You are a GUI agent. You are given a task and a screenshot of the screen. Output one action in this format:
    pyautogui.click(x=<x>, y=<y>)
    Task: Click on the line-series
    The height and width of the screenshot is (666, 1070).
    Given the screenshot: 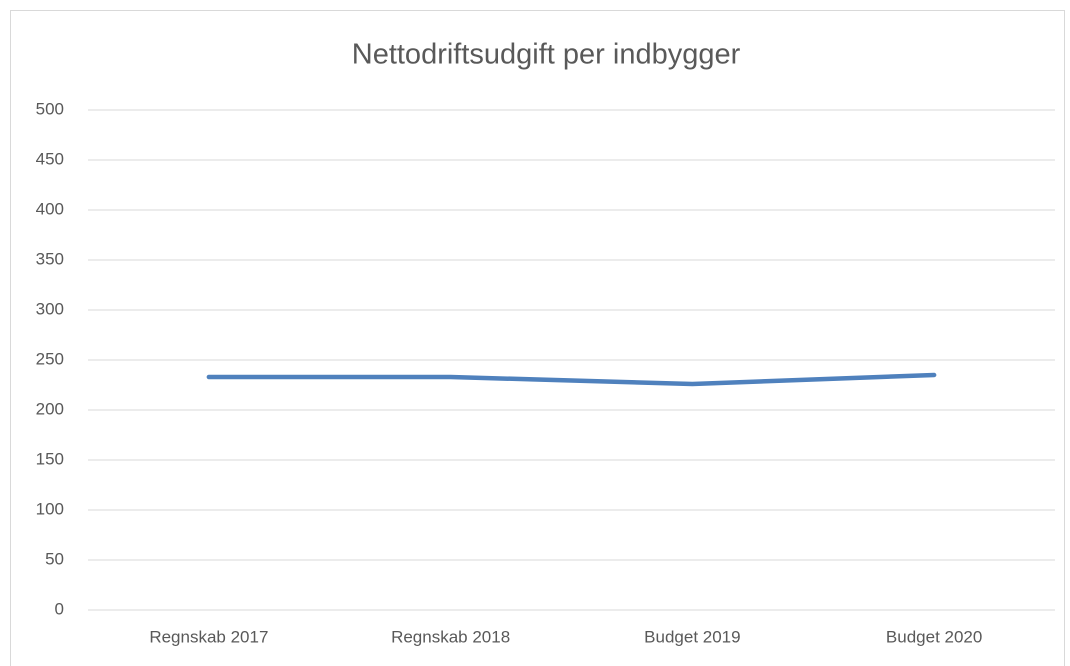 What is the action you would take?
    pyautogui.click(x=571, y=379)
    